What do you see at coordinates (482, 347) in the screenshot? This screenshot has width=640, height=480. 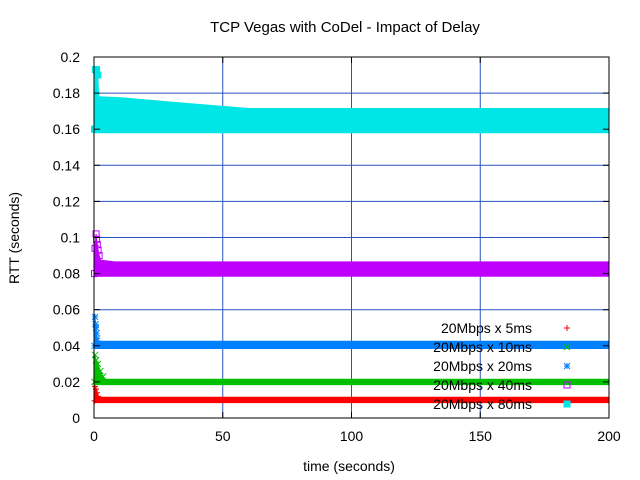 I see `legend-label: 20Mbps x 10ms` at bounding box center [482, 347].